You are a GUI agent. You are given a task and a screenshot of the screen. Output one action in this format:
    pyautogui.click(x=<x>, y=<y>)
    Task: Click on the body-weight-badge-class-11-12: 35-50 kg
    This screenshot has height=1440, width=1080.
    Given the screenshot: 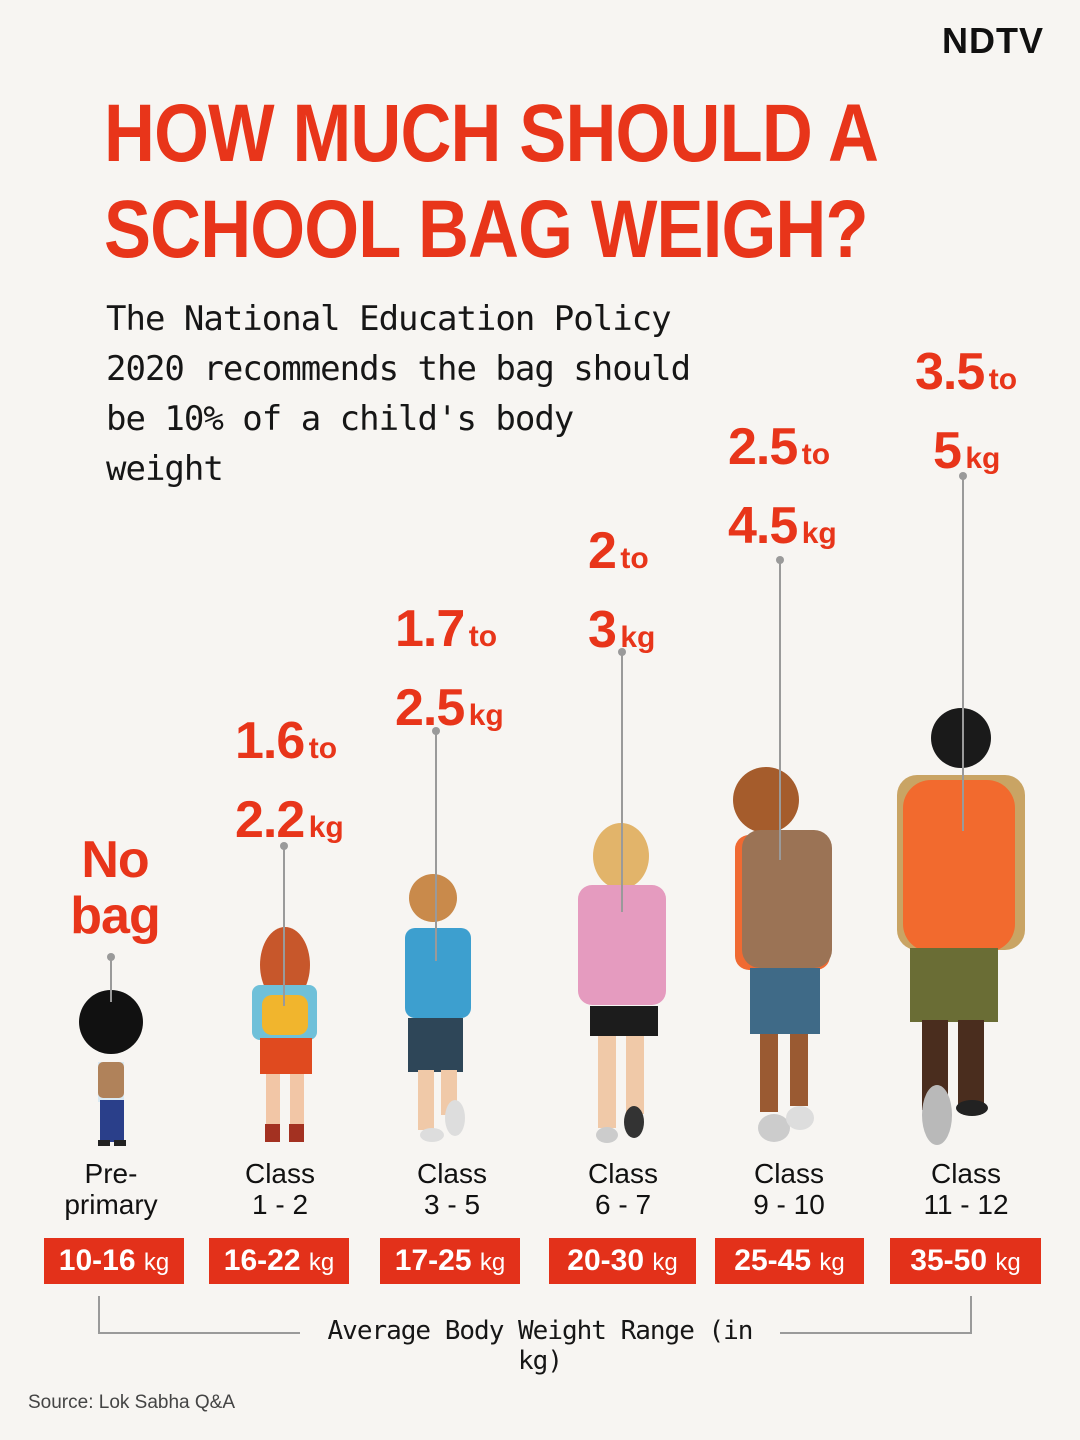 What is the action you would take?
    pyautogui.click(x=965, y=1261)
    